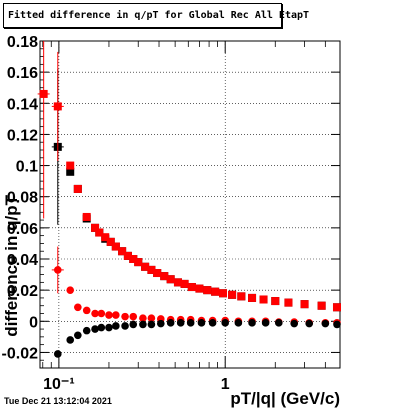 The image size is (400, 409). I want to click on y-tick-label: -0.02, so click(20, 353).